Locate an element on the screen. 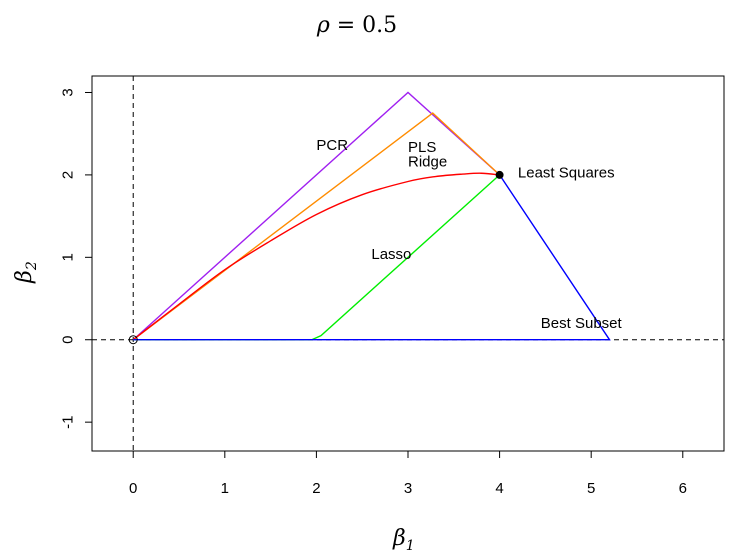 This screenshot has height=553, width=756. label-best-subset: Best Subset is located at coordinates (582, 323).